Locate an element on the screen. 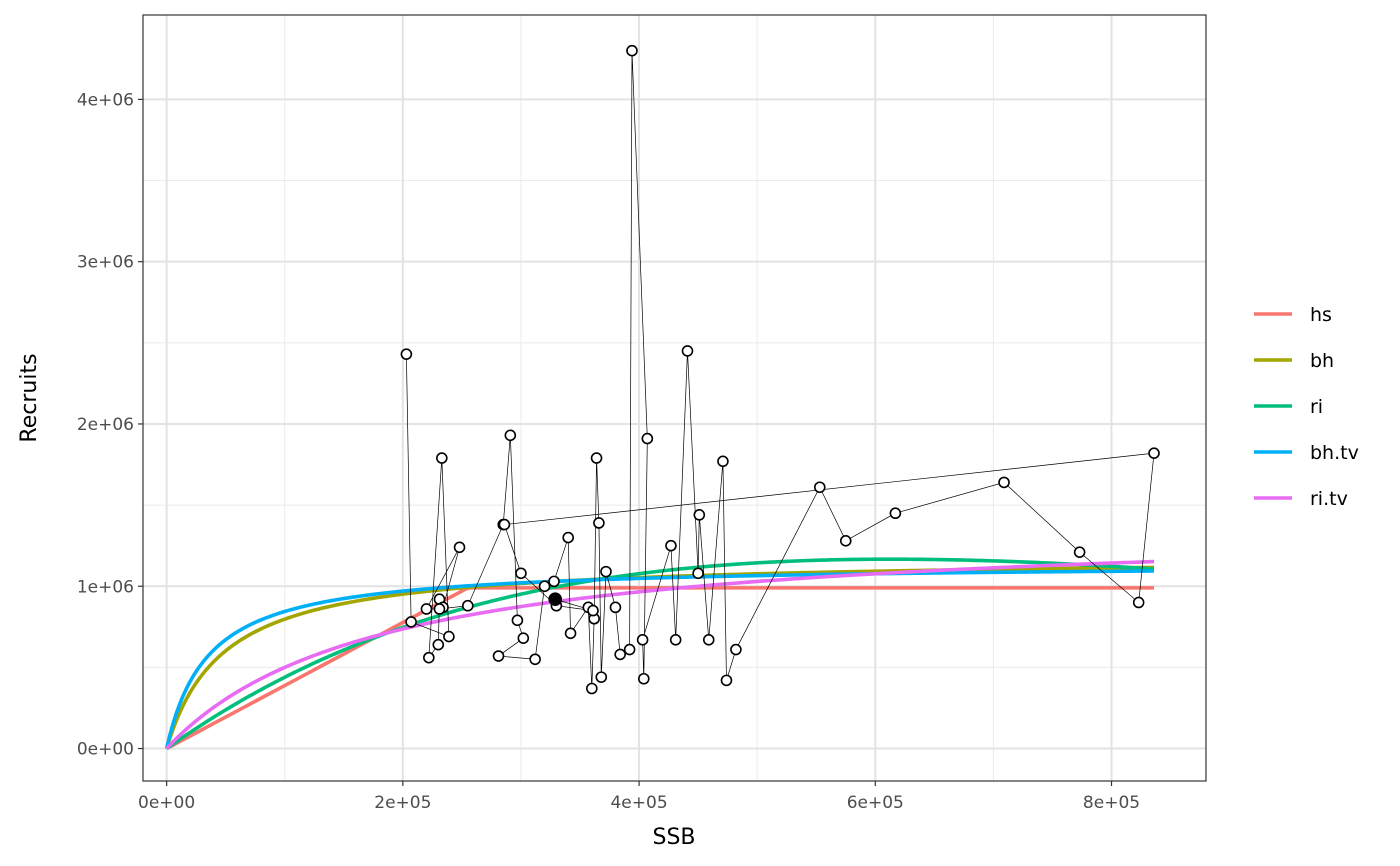 This screenshot has width=1400, height=866. y-axis-title: Recruits is located at coordinates (29, 397).